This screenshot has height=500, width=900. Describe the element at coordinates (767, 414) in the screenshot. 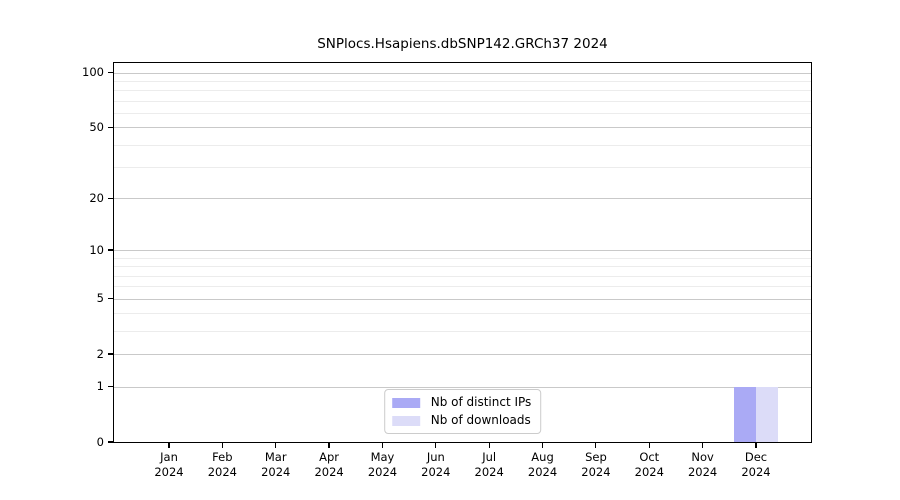

I see `bar-nb-of-downloads` at that location.